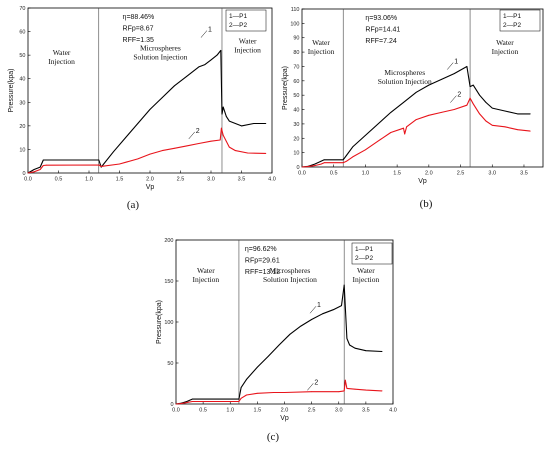 This screenshot has width=550, height=455. Describe the element at coordinates (22, 80) in the screenshot. I see `y-tick-label: 40` at that location.